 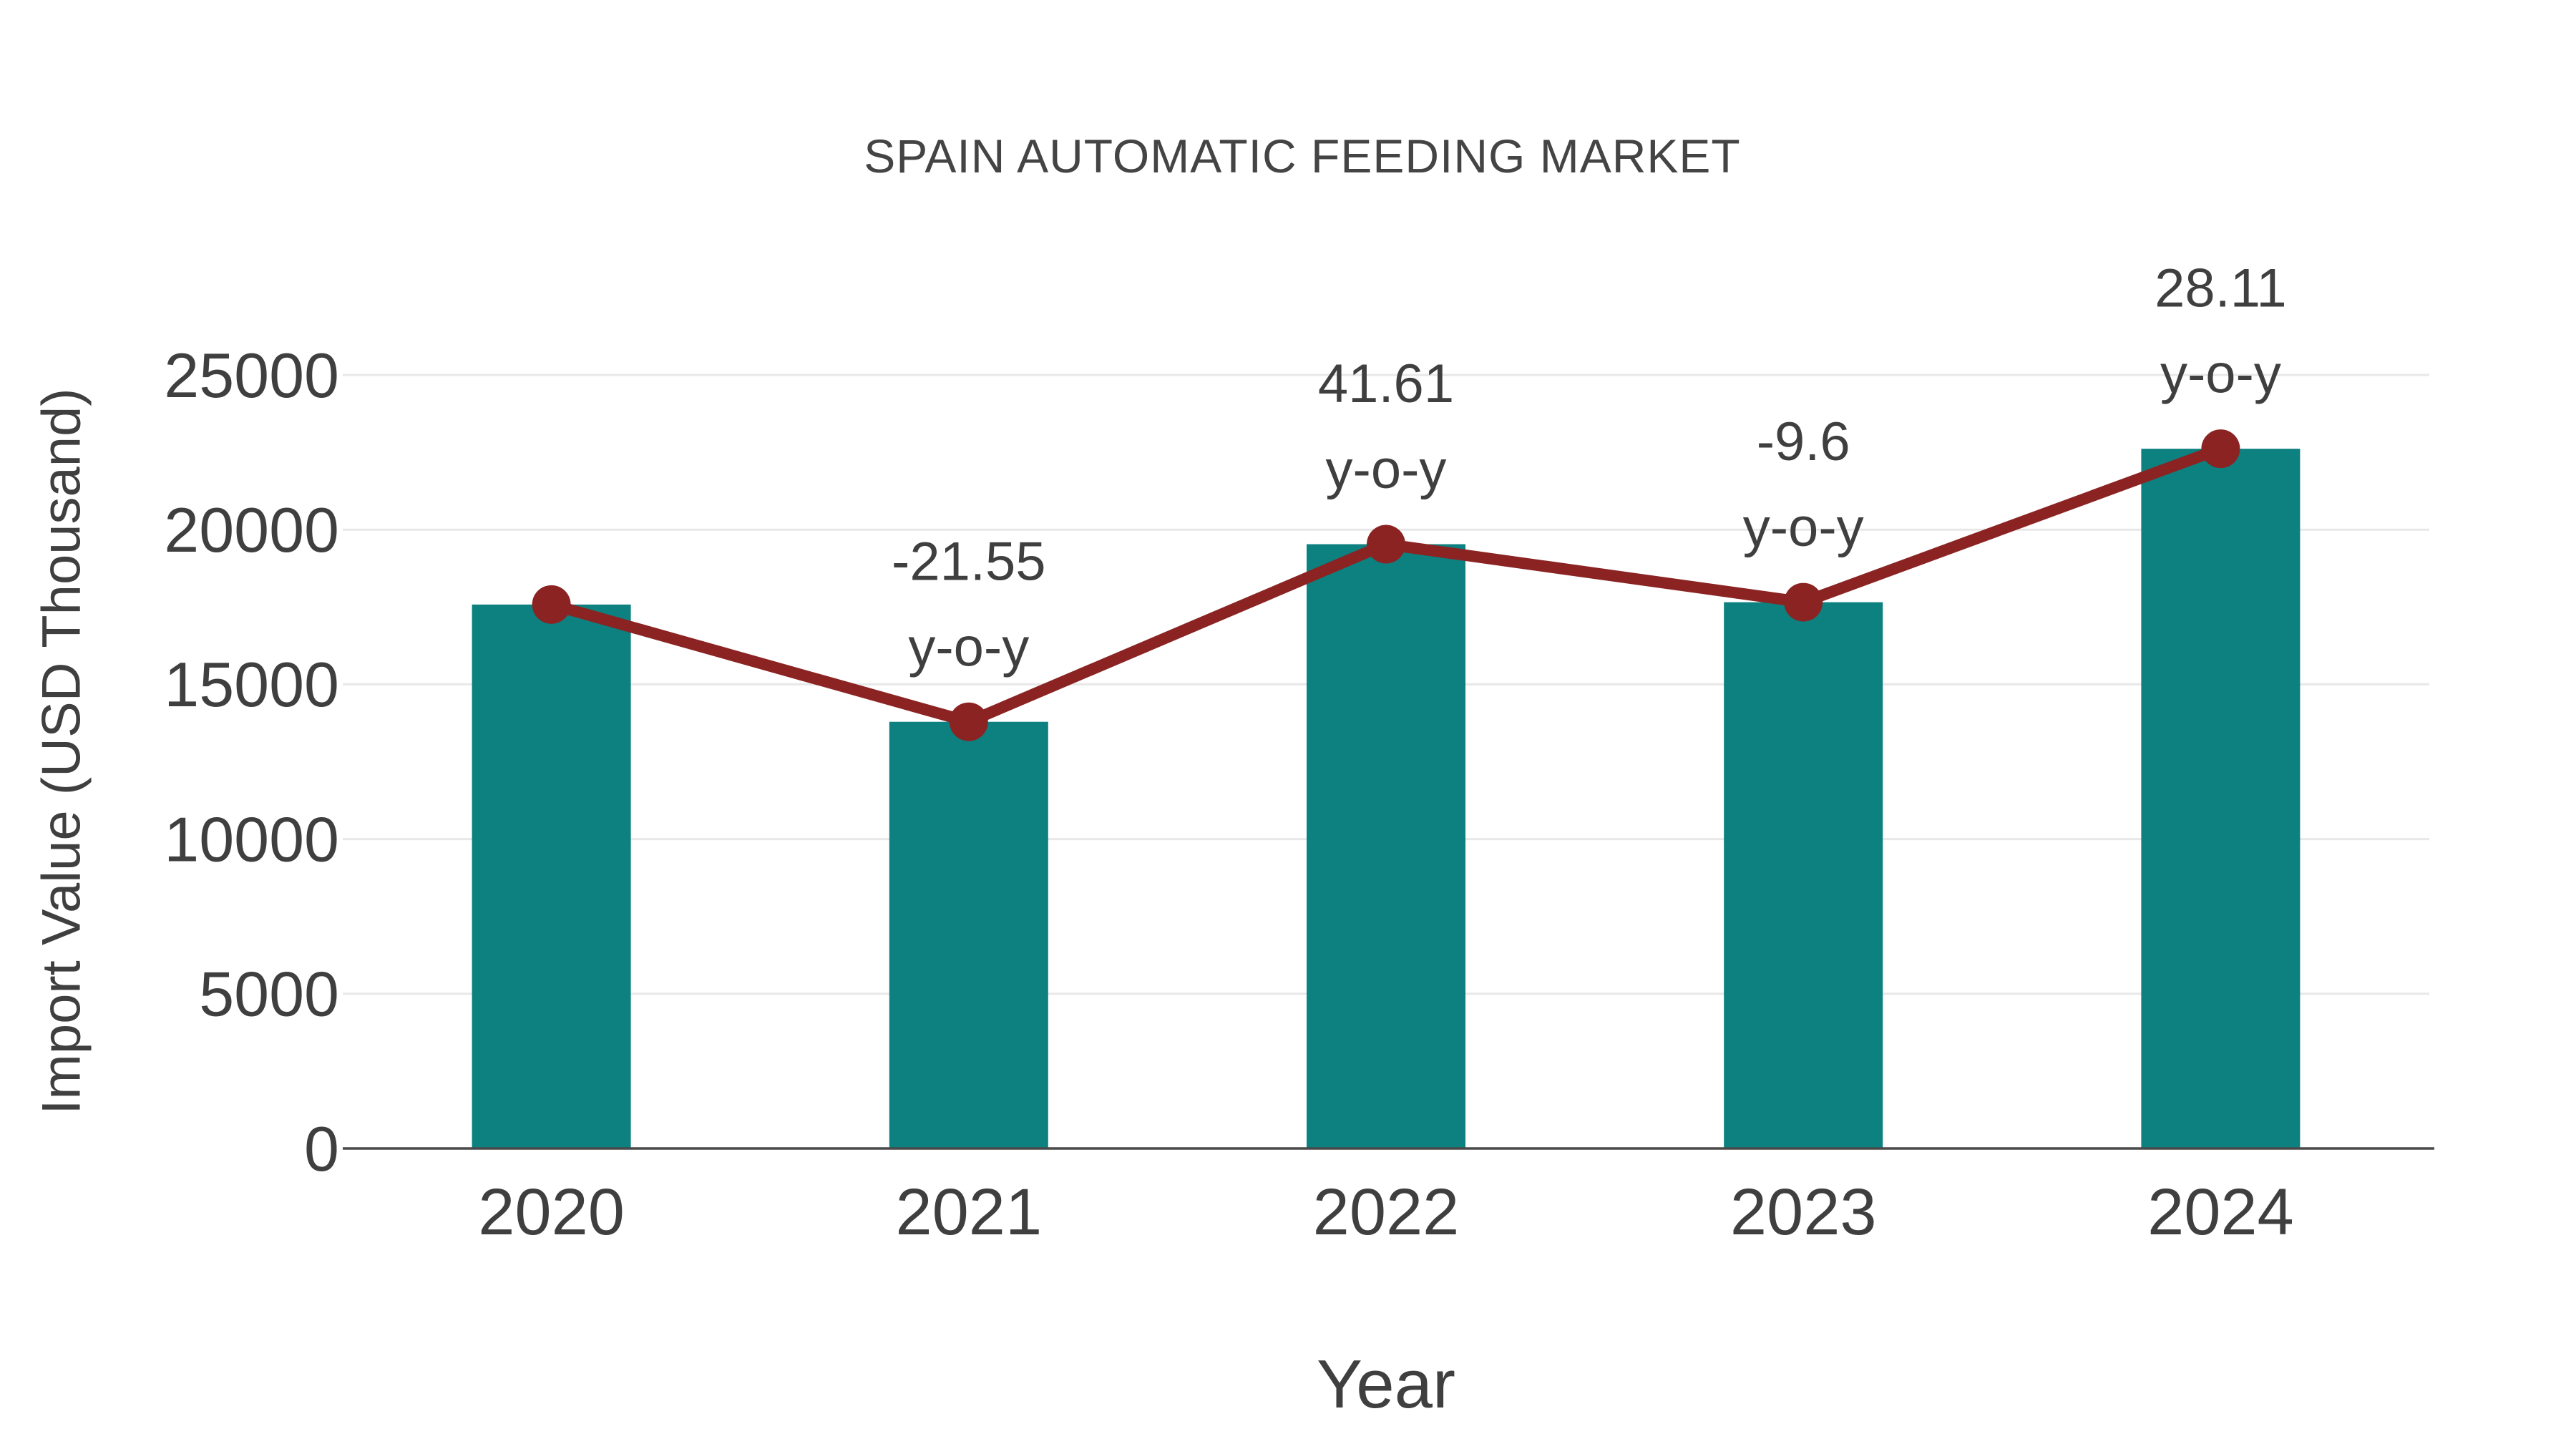 I want to click on y-tick-label: 15000, so click(x=251, y=684).